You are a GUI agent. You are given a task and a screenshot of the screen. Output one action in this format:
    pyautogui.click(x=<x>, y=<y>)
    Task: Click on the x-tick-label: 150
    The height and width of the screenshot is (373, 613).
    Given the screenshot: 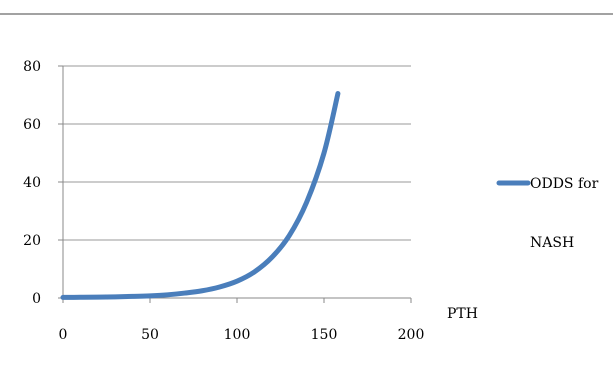 What is the action you would take?
    pyautogui.click(x=324, y=335)
    